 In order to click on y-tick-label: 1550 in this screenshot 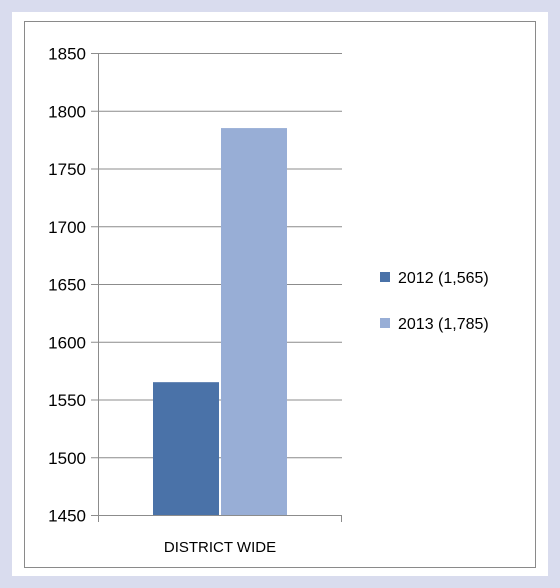, I will do `click(67, 400)`.